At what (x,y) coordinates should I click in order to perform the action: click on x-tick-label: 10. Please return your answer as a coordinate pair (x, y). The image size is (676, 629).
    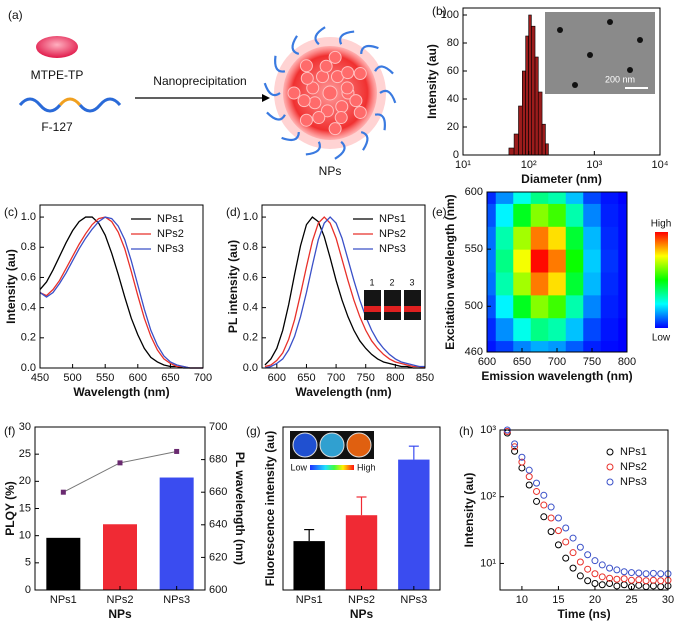
    Looking at the image, I should click on (522, 600).